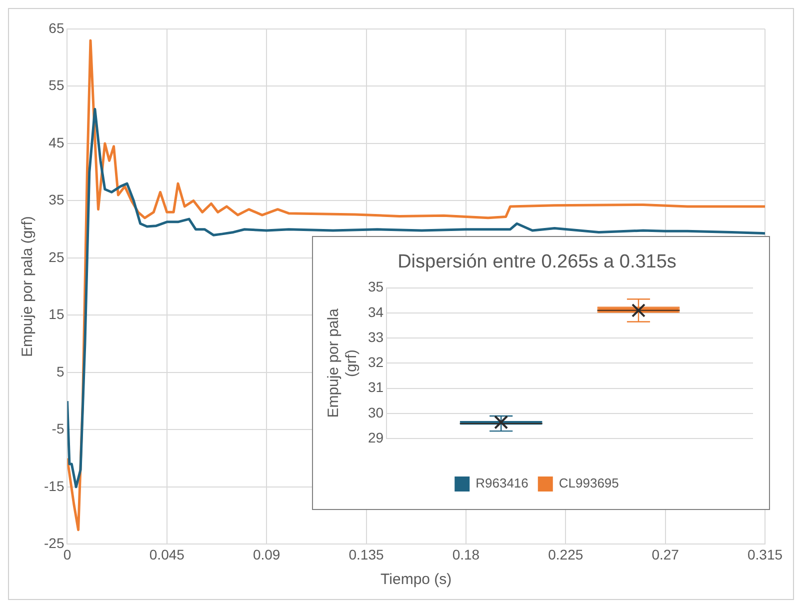 The width and height of the screenshot is (802, 608). What do you see at coordinates (666, 554) in the screenshot?
I see `x-tick-label: 0.27` at bounding box center [666, 554].